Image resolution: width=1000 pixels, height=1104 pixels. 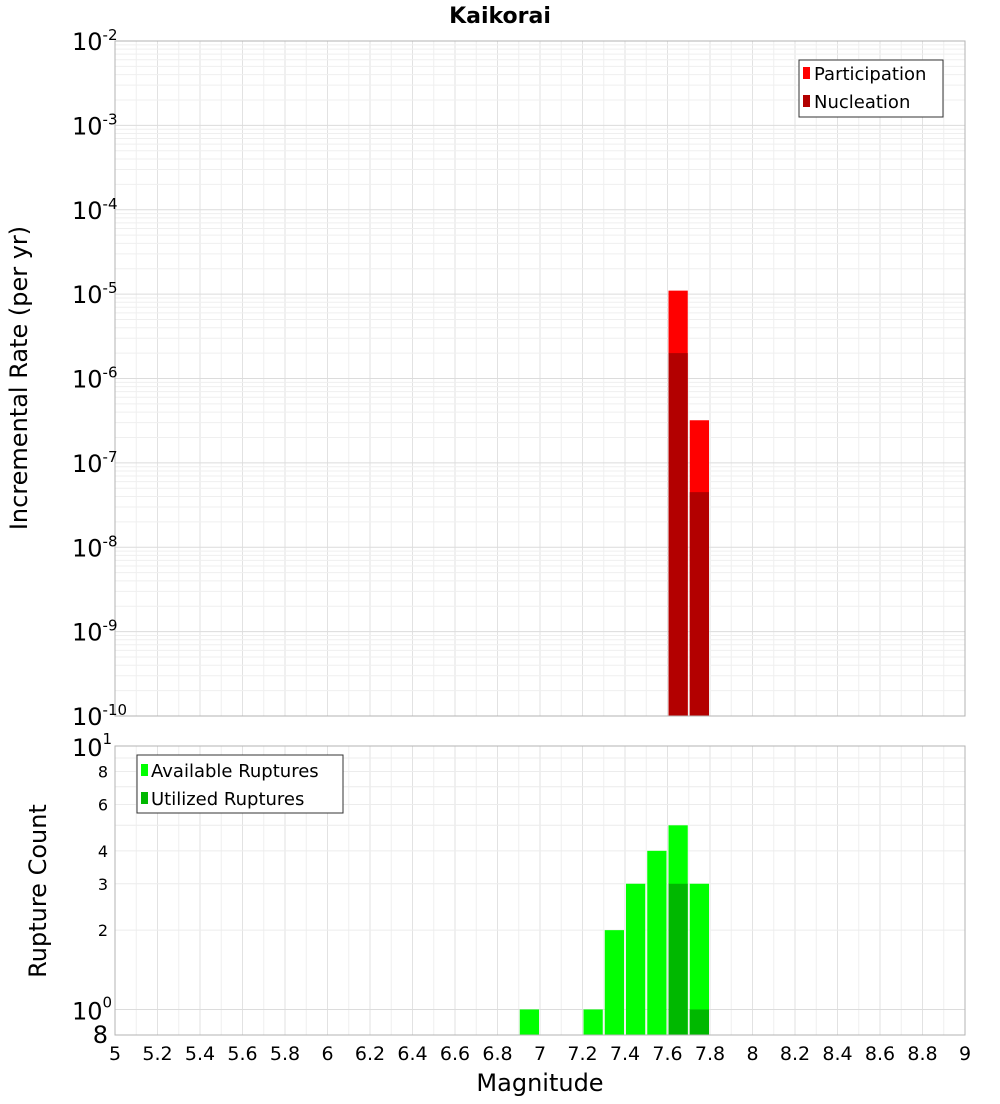 I want to click on x-tick-label: 5.4, so click(x=200, y=1054).